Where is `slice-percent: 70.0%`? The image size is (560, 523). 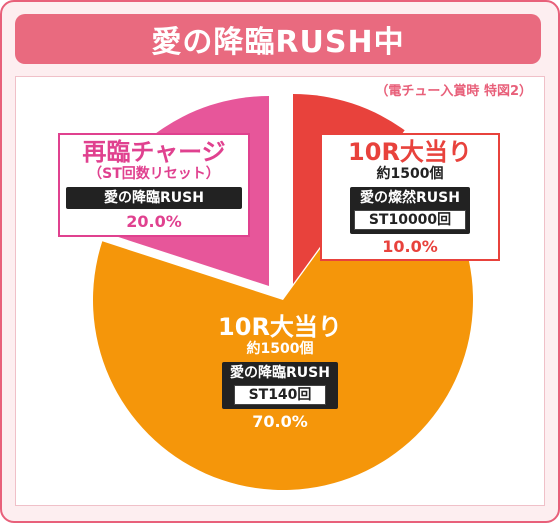 slice-percent: 70.0% is located at coordinates (280, 421).